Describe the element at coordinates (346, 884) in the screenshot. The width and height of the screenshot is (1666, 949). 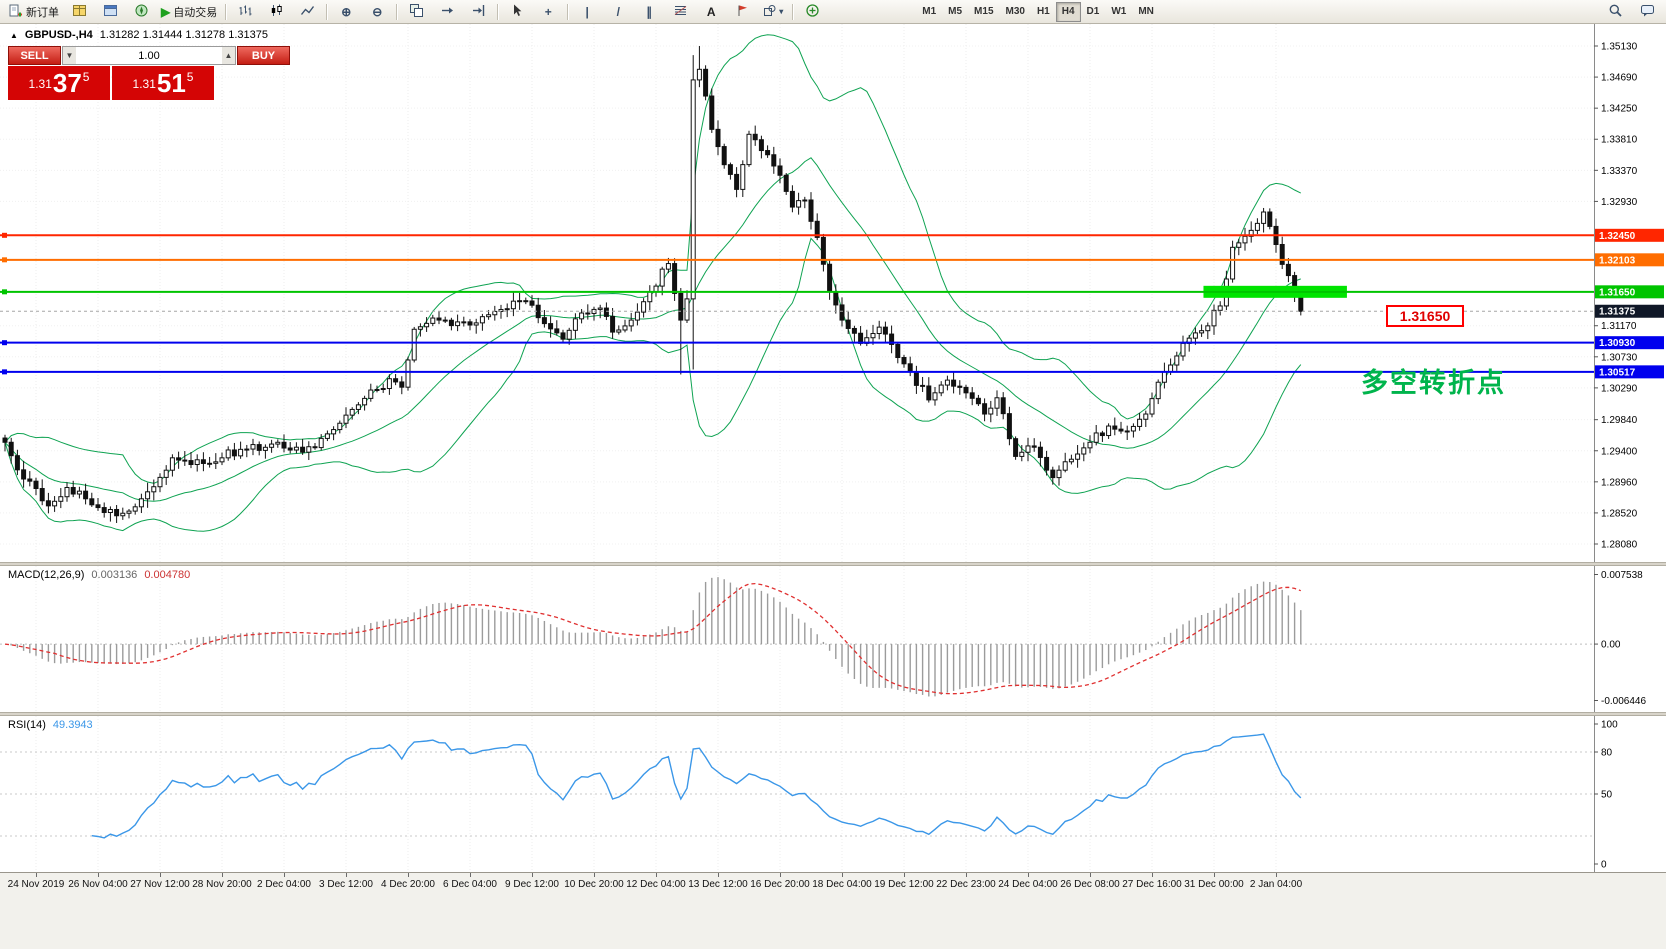
I see `time-label: 3 Dec 12:00` at that location.